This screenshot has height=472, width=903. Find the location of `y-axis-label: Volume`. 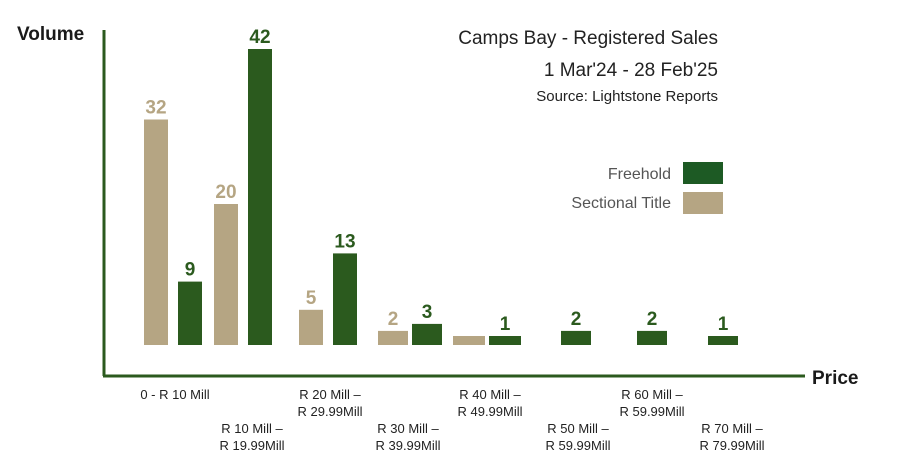

y-axis-label: Volume is located at coordinates (51, 34).